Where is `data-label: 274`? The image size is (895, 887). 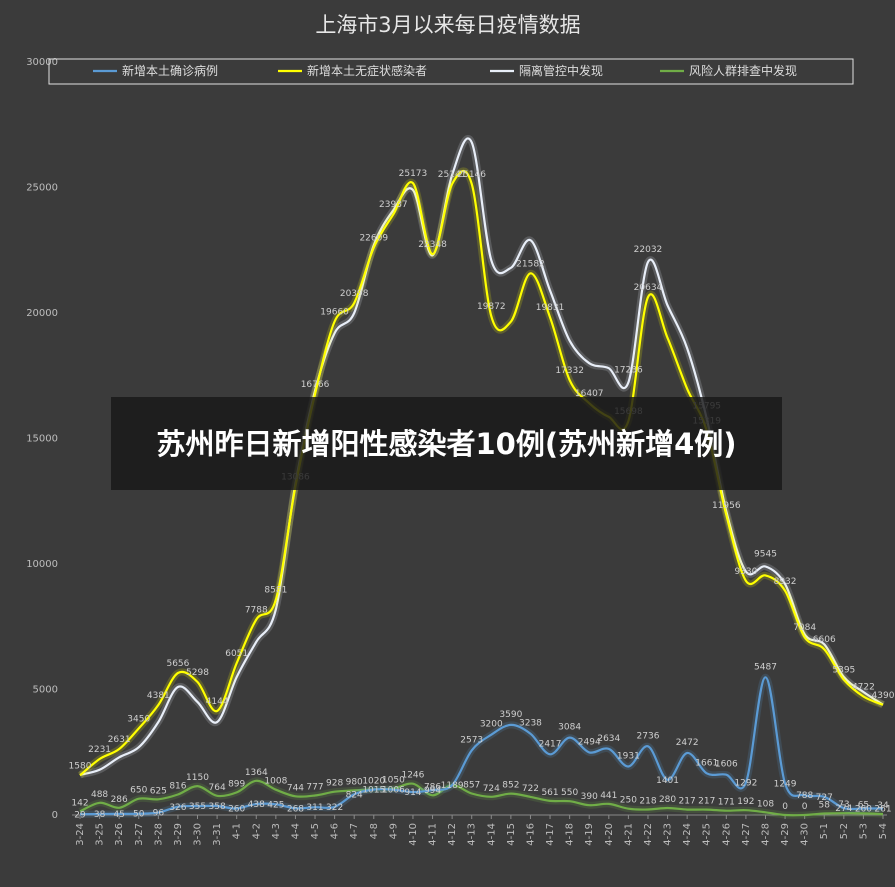
data-label: 274 is located at coordinates (843, 809).